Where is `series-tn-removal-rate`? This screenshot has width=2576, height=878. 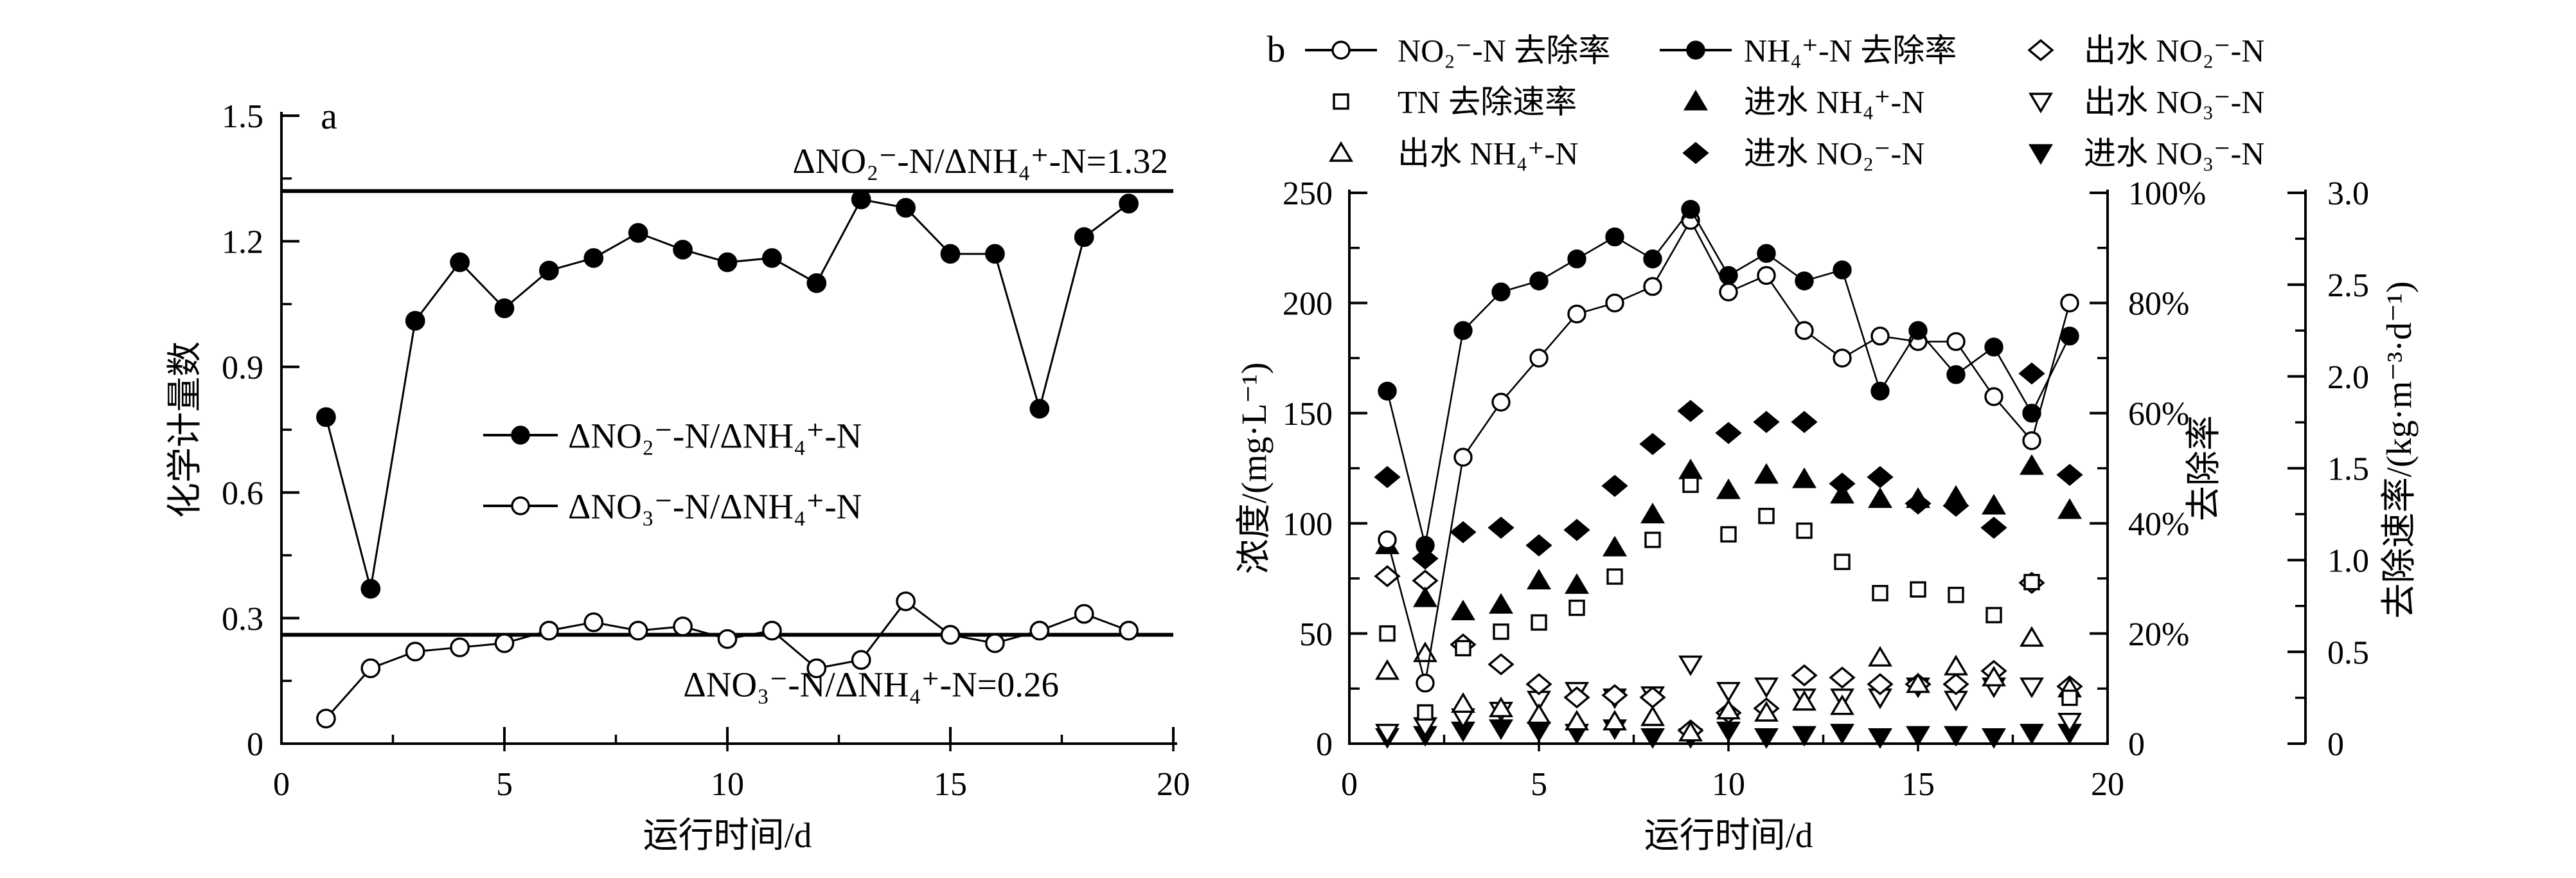 series-tn-removal-rate is located at coordinates (1729, 598).